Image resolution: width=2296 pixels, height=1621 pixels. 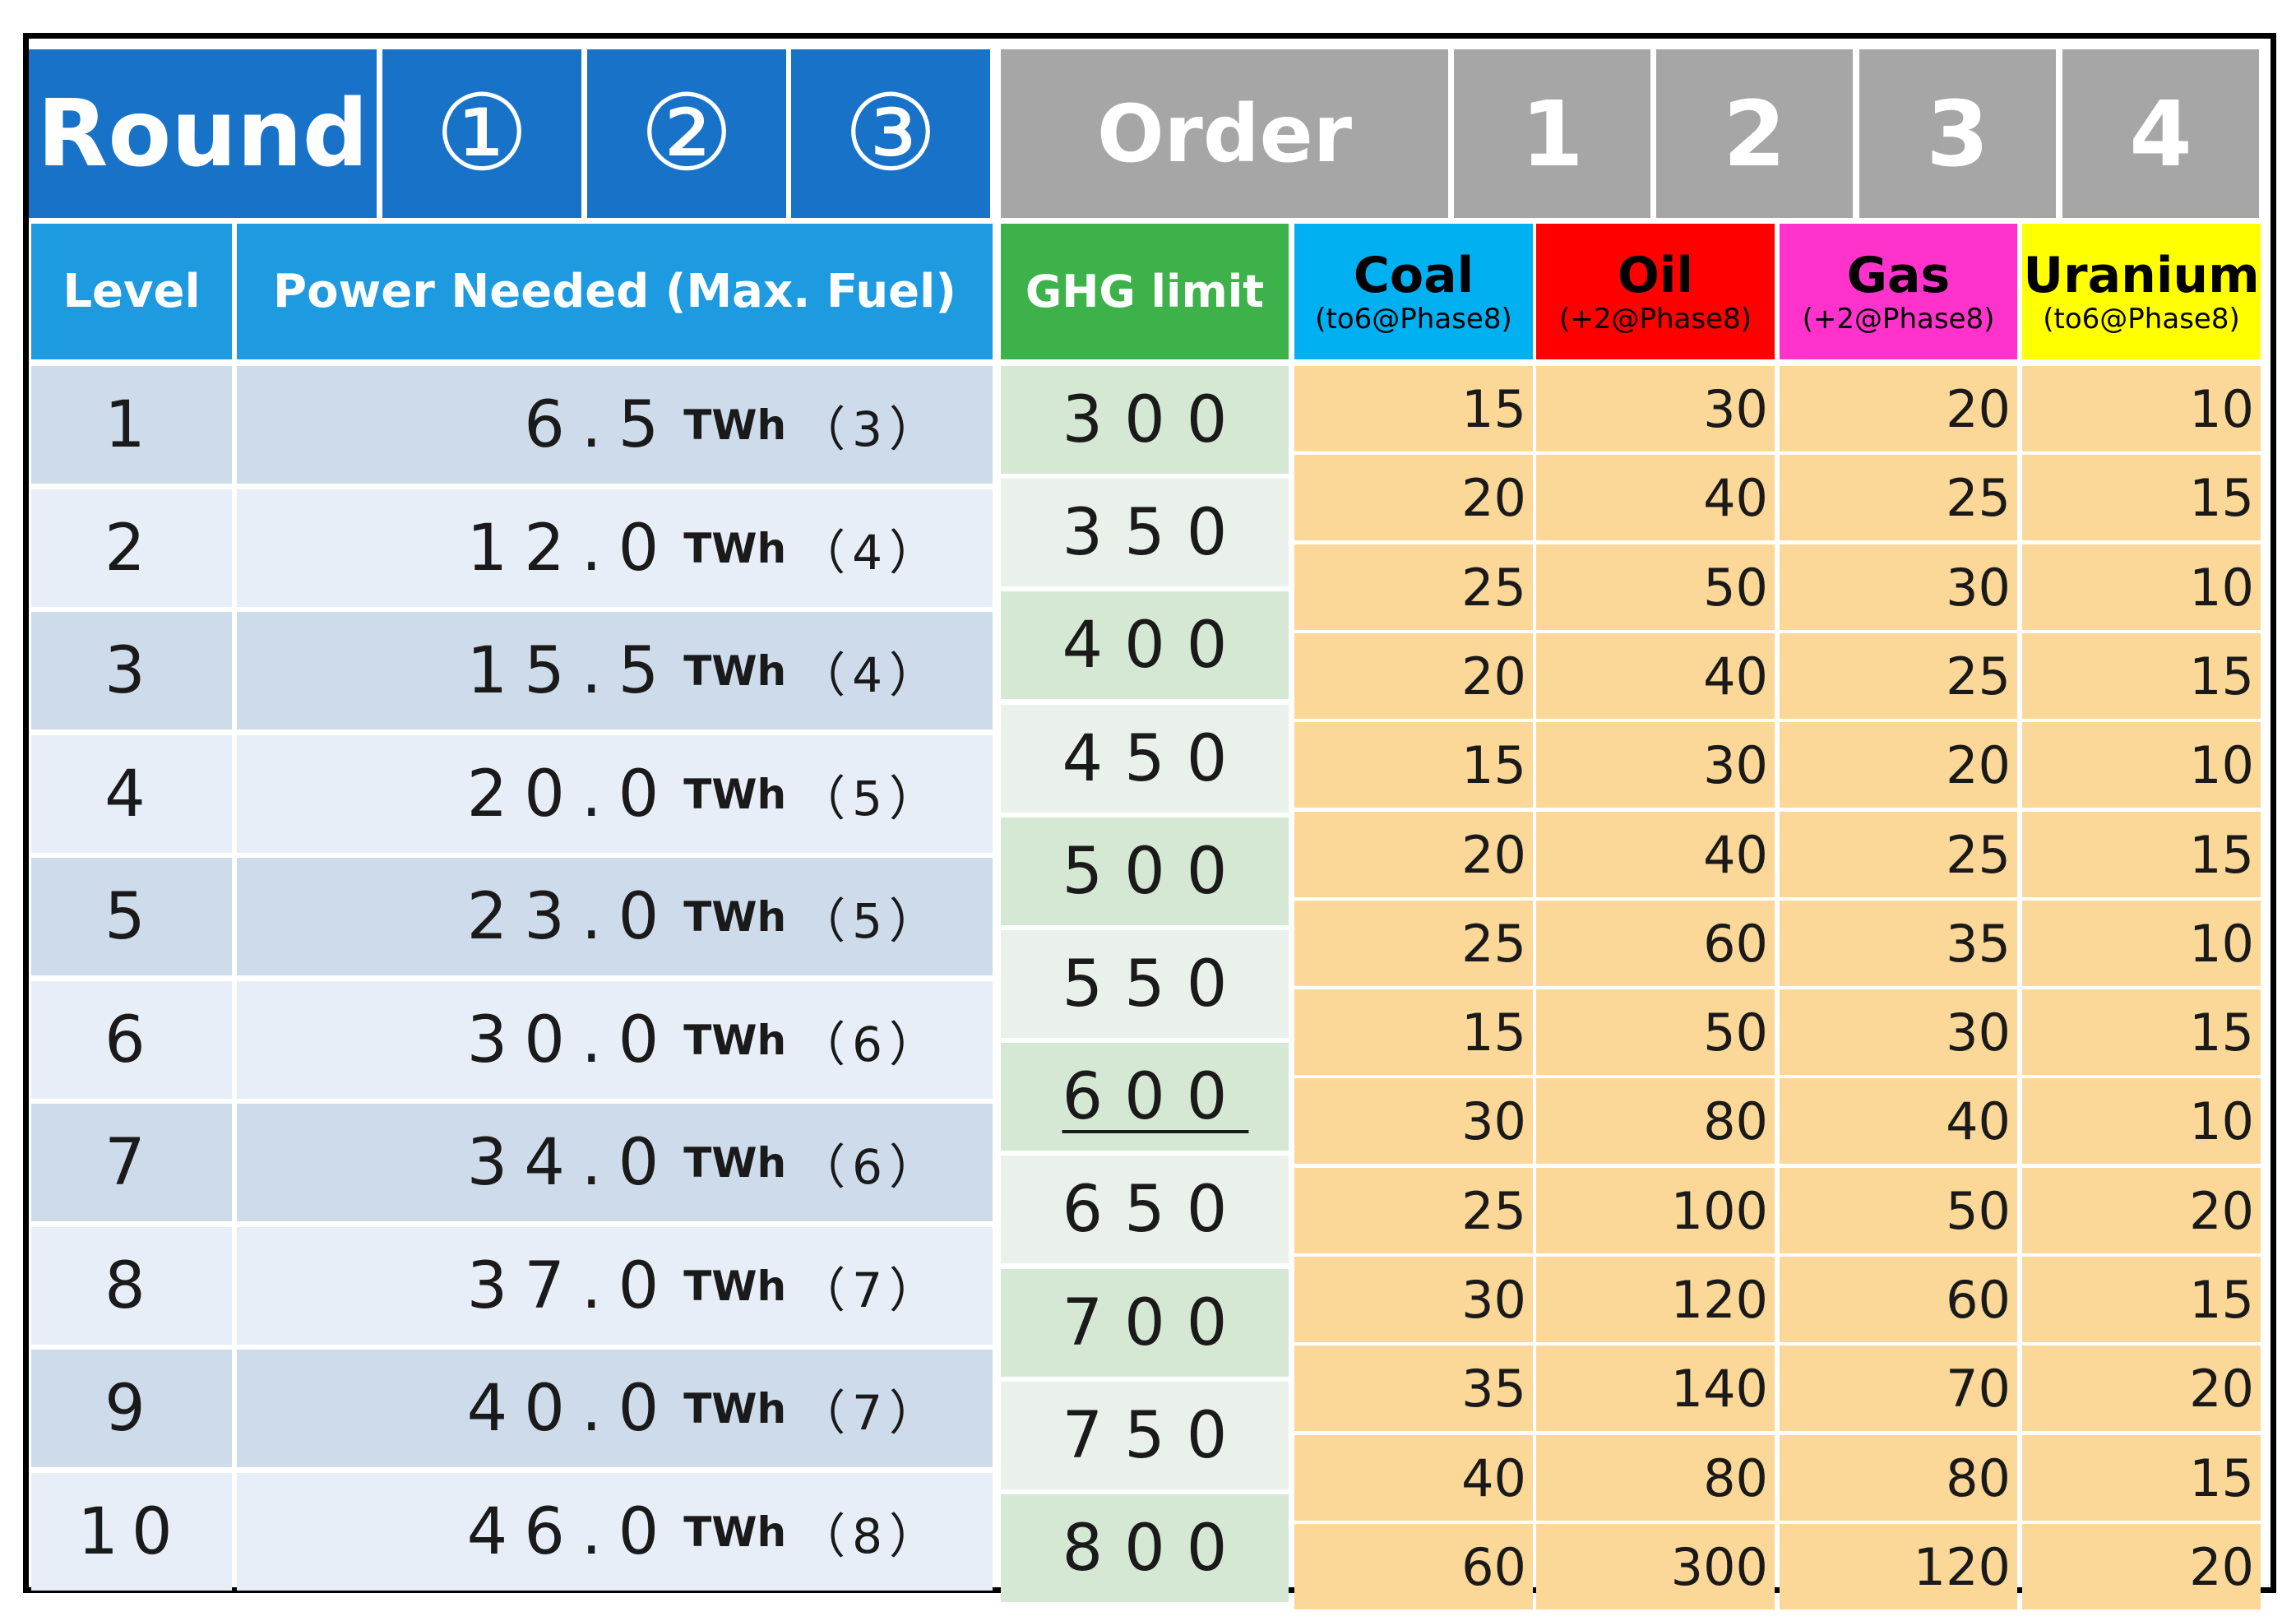 I want to click on ghg-limit-cell: 500, so click(x=1145, y=871).